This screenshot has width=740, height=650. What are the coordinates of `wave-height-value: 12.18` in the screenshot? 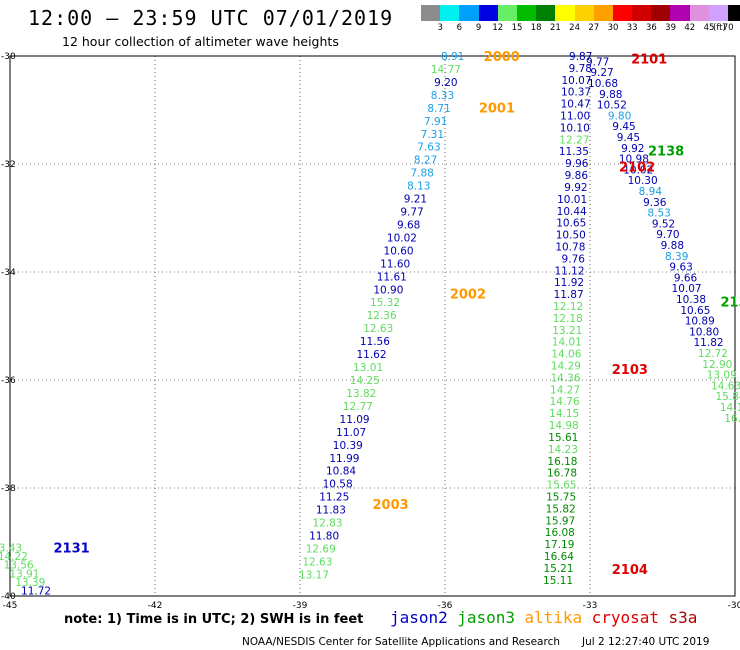 It's located at (568, 319).